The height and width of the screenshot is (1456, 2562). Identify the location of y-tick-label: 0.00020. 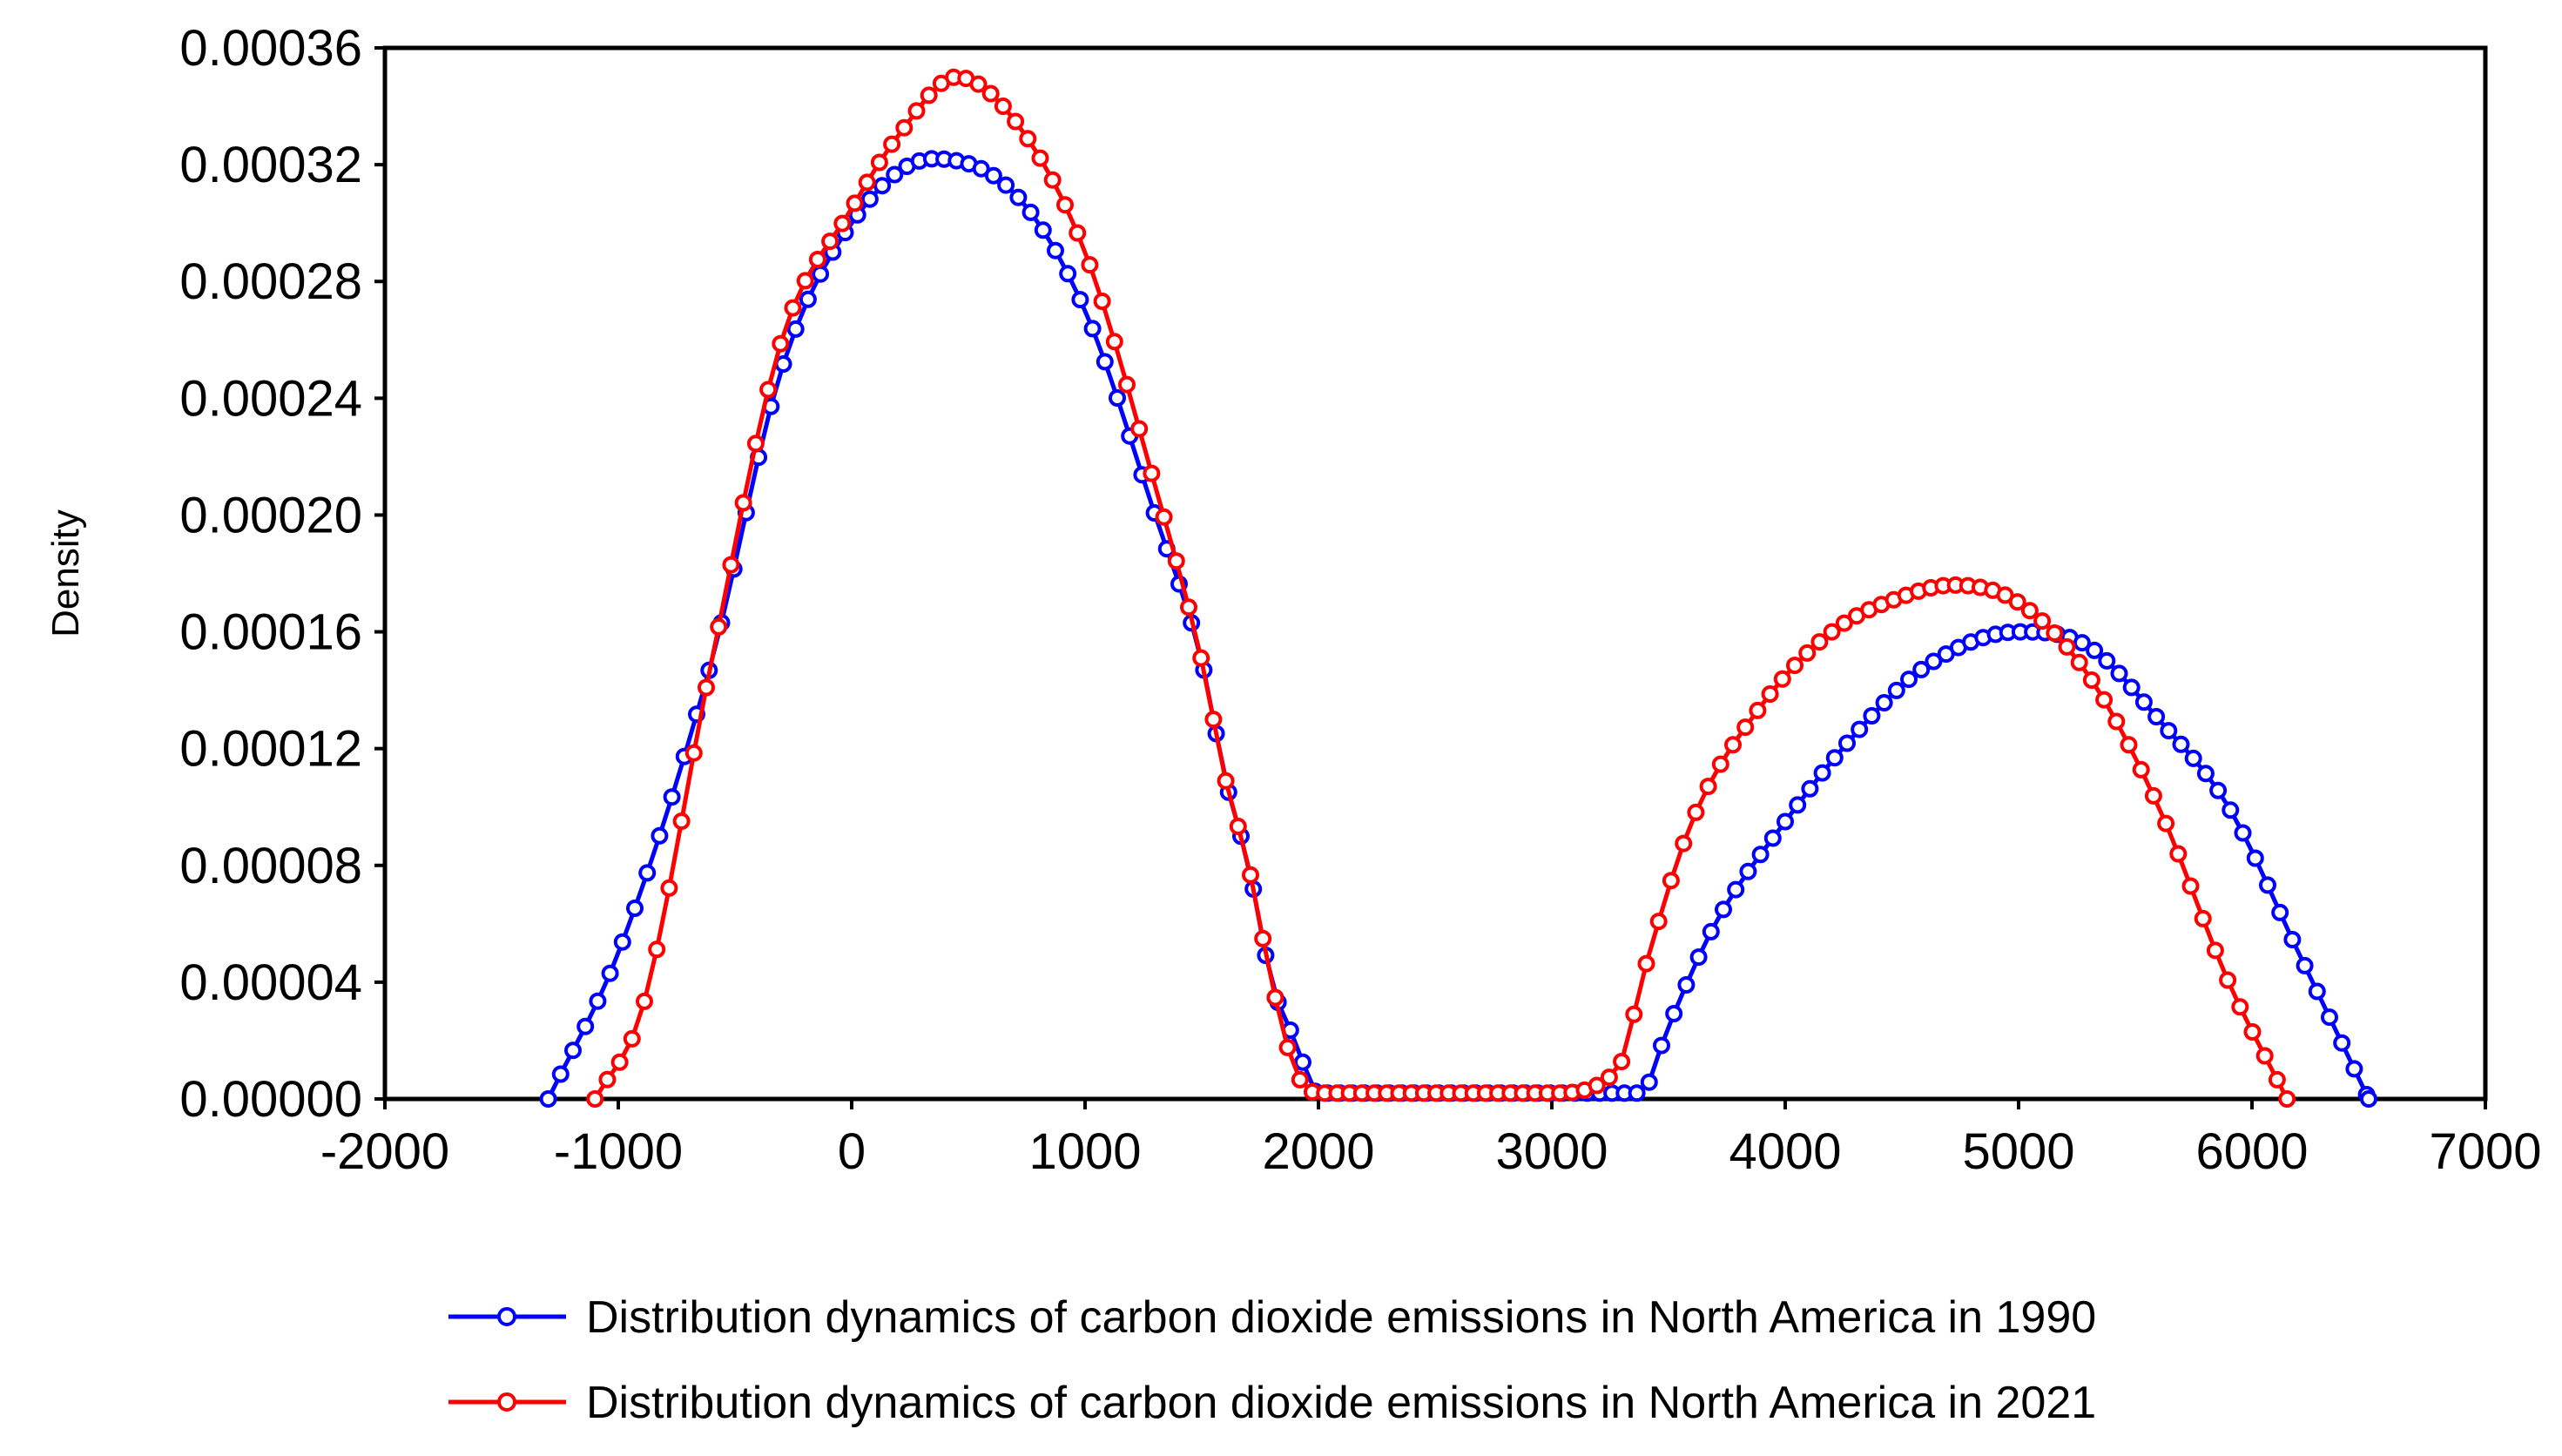
(270, 515).